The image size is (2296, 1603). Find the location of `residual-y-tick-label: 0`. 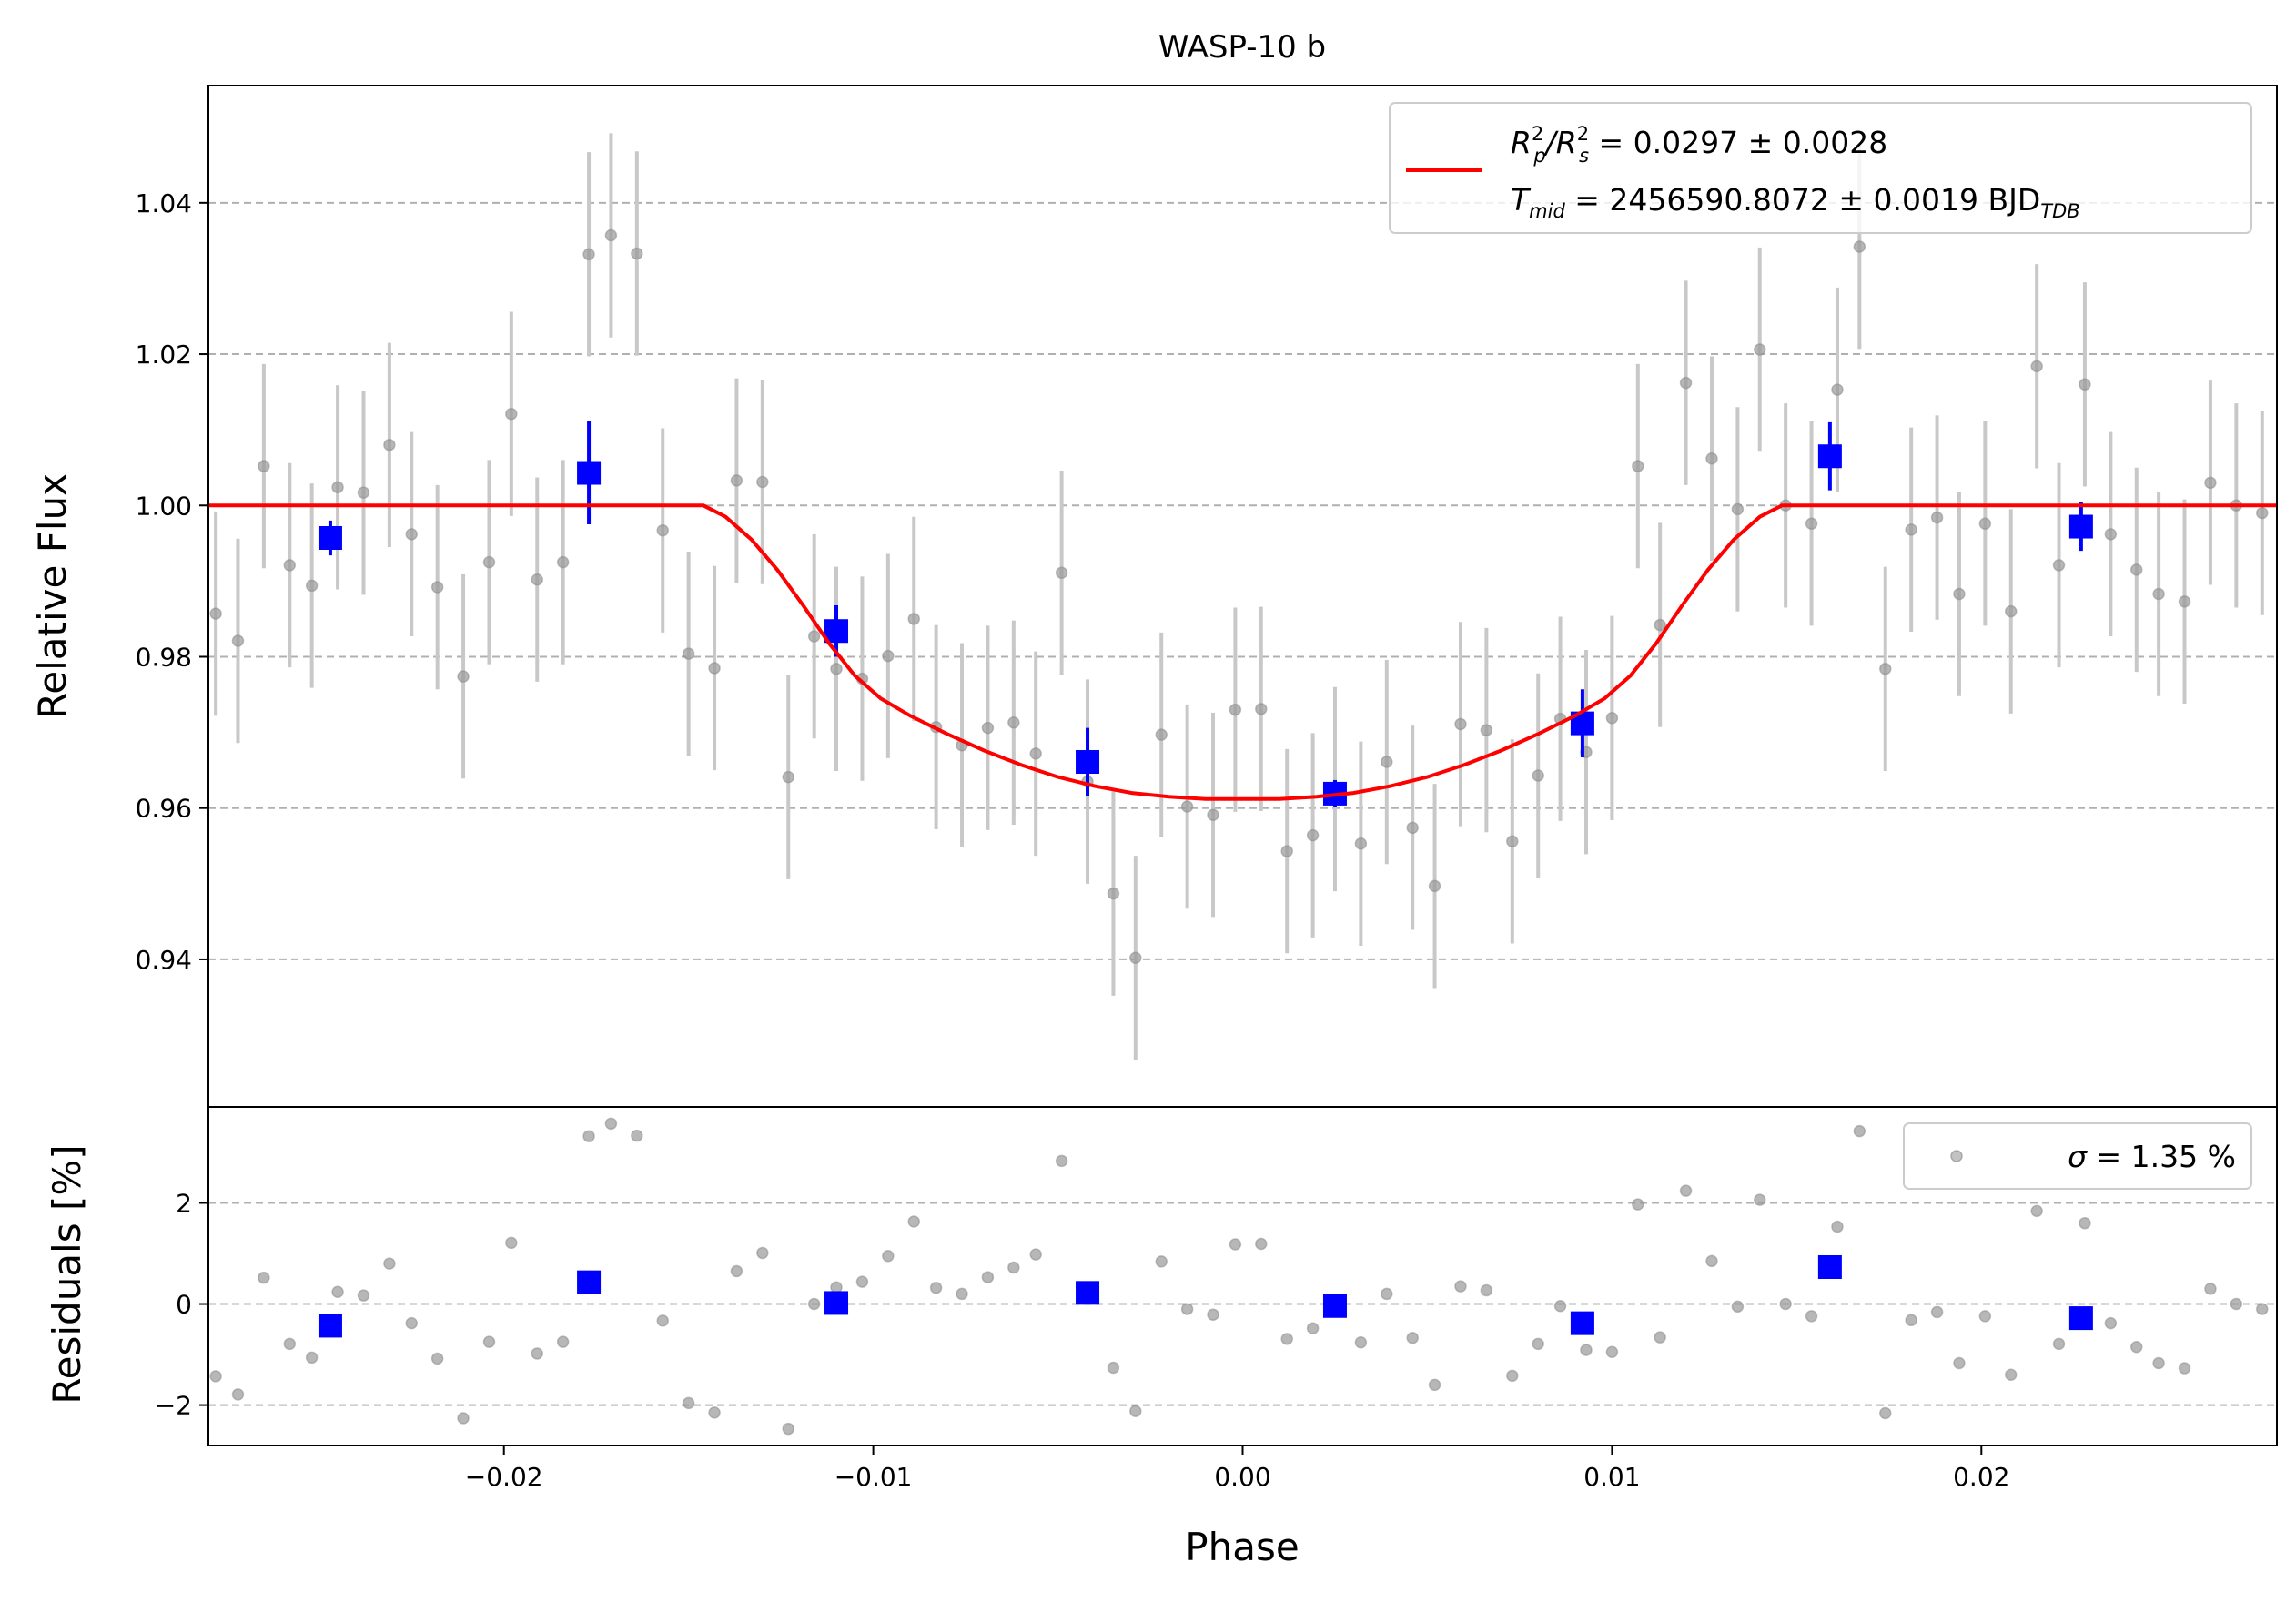

residual-y-tick-label: 0 is located at coordinates (184, 1305).